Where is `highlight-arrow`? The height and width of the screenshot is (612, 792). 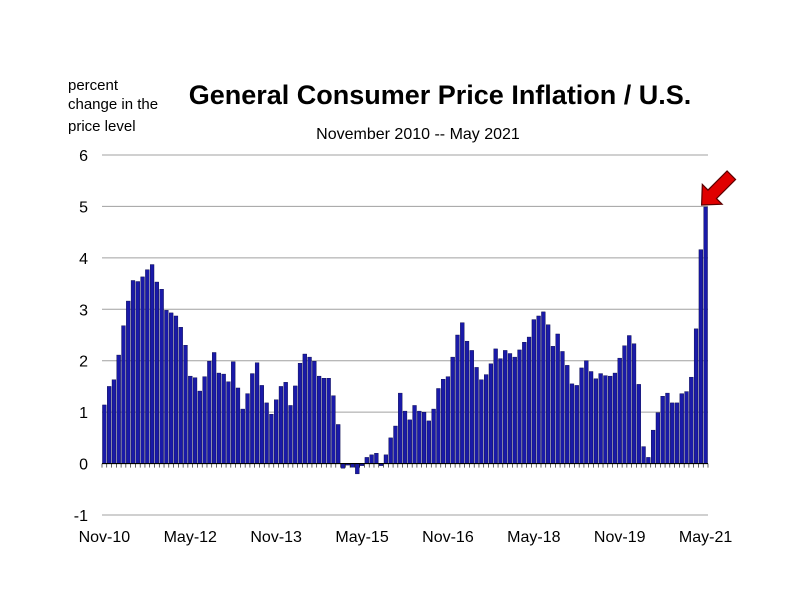 highlight-arrow is located at coordinates (718, 188).